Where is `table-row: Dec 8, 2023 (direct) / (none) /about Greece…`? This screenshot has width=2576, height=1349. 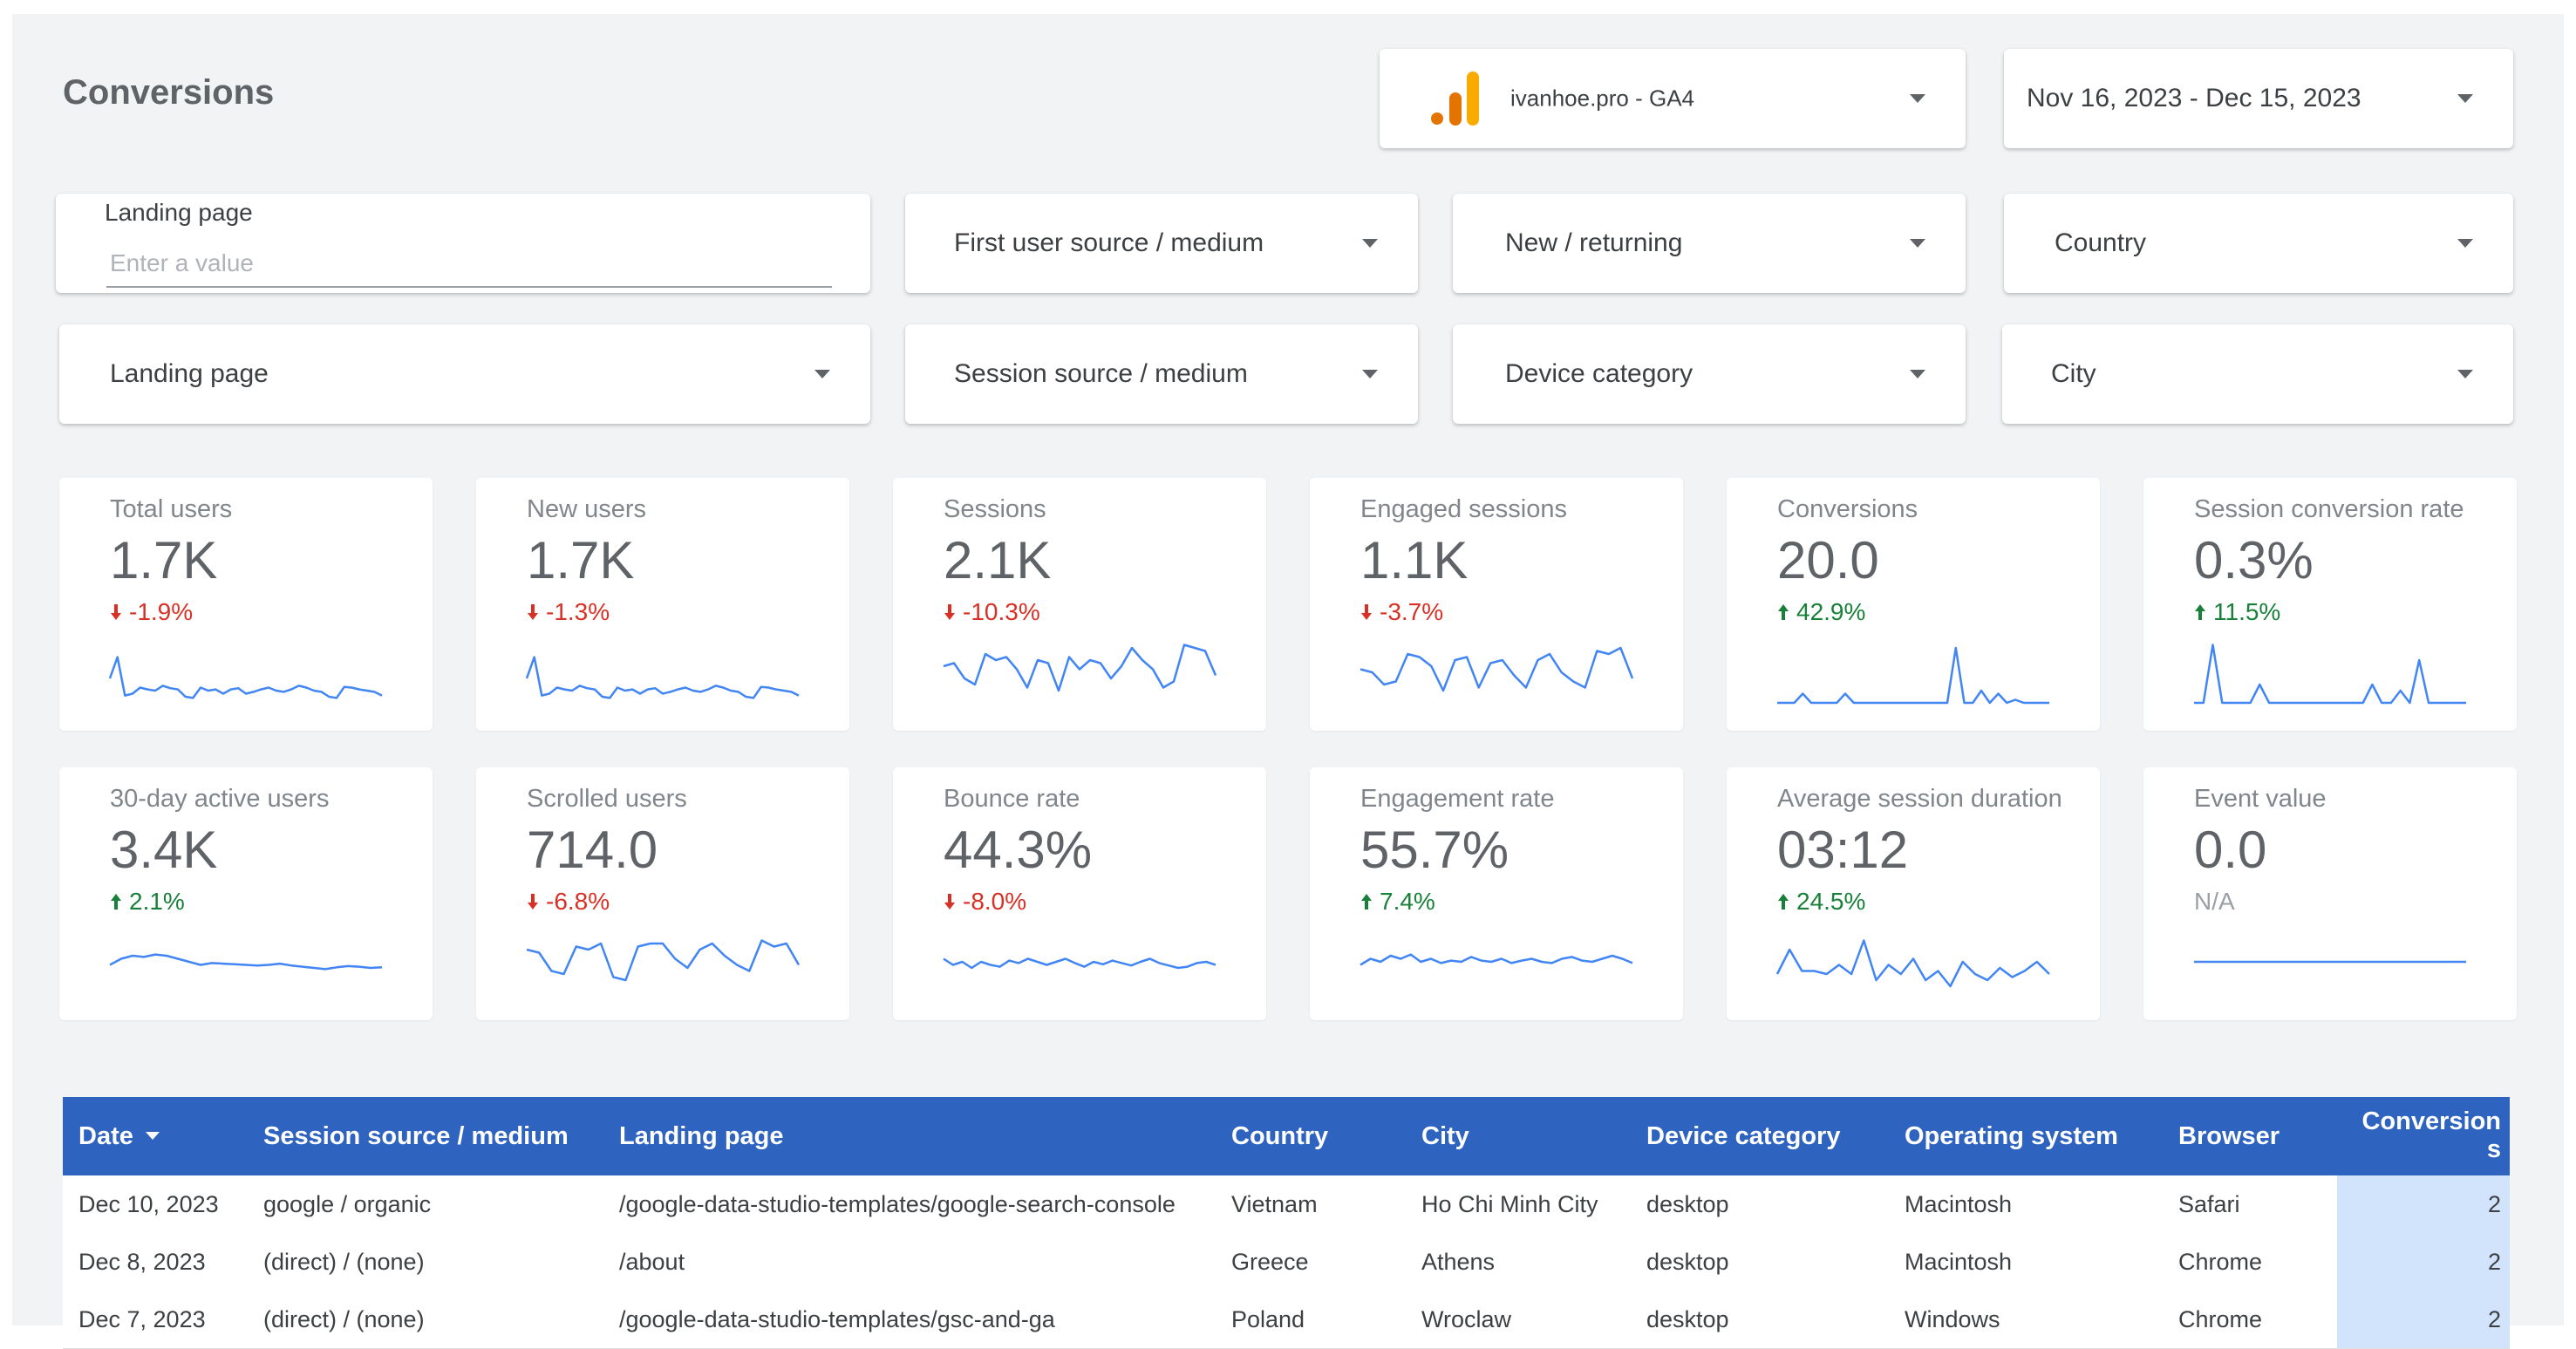
table-row: Dec 8, 2023 (direct) / (none) /about Greece… is located at coordinates (1287, 1262).